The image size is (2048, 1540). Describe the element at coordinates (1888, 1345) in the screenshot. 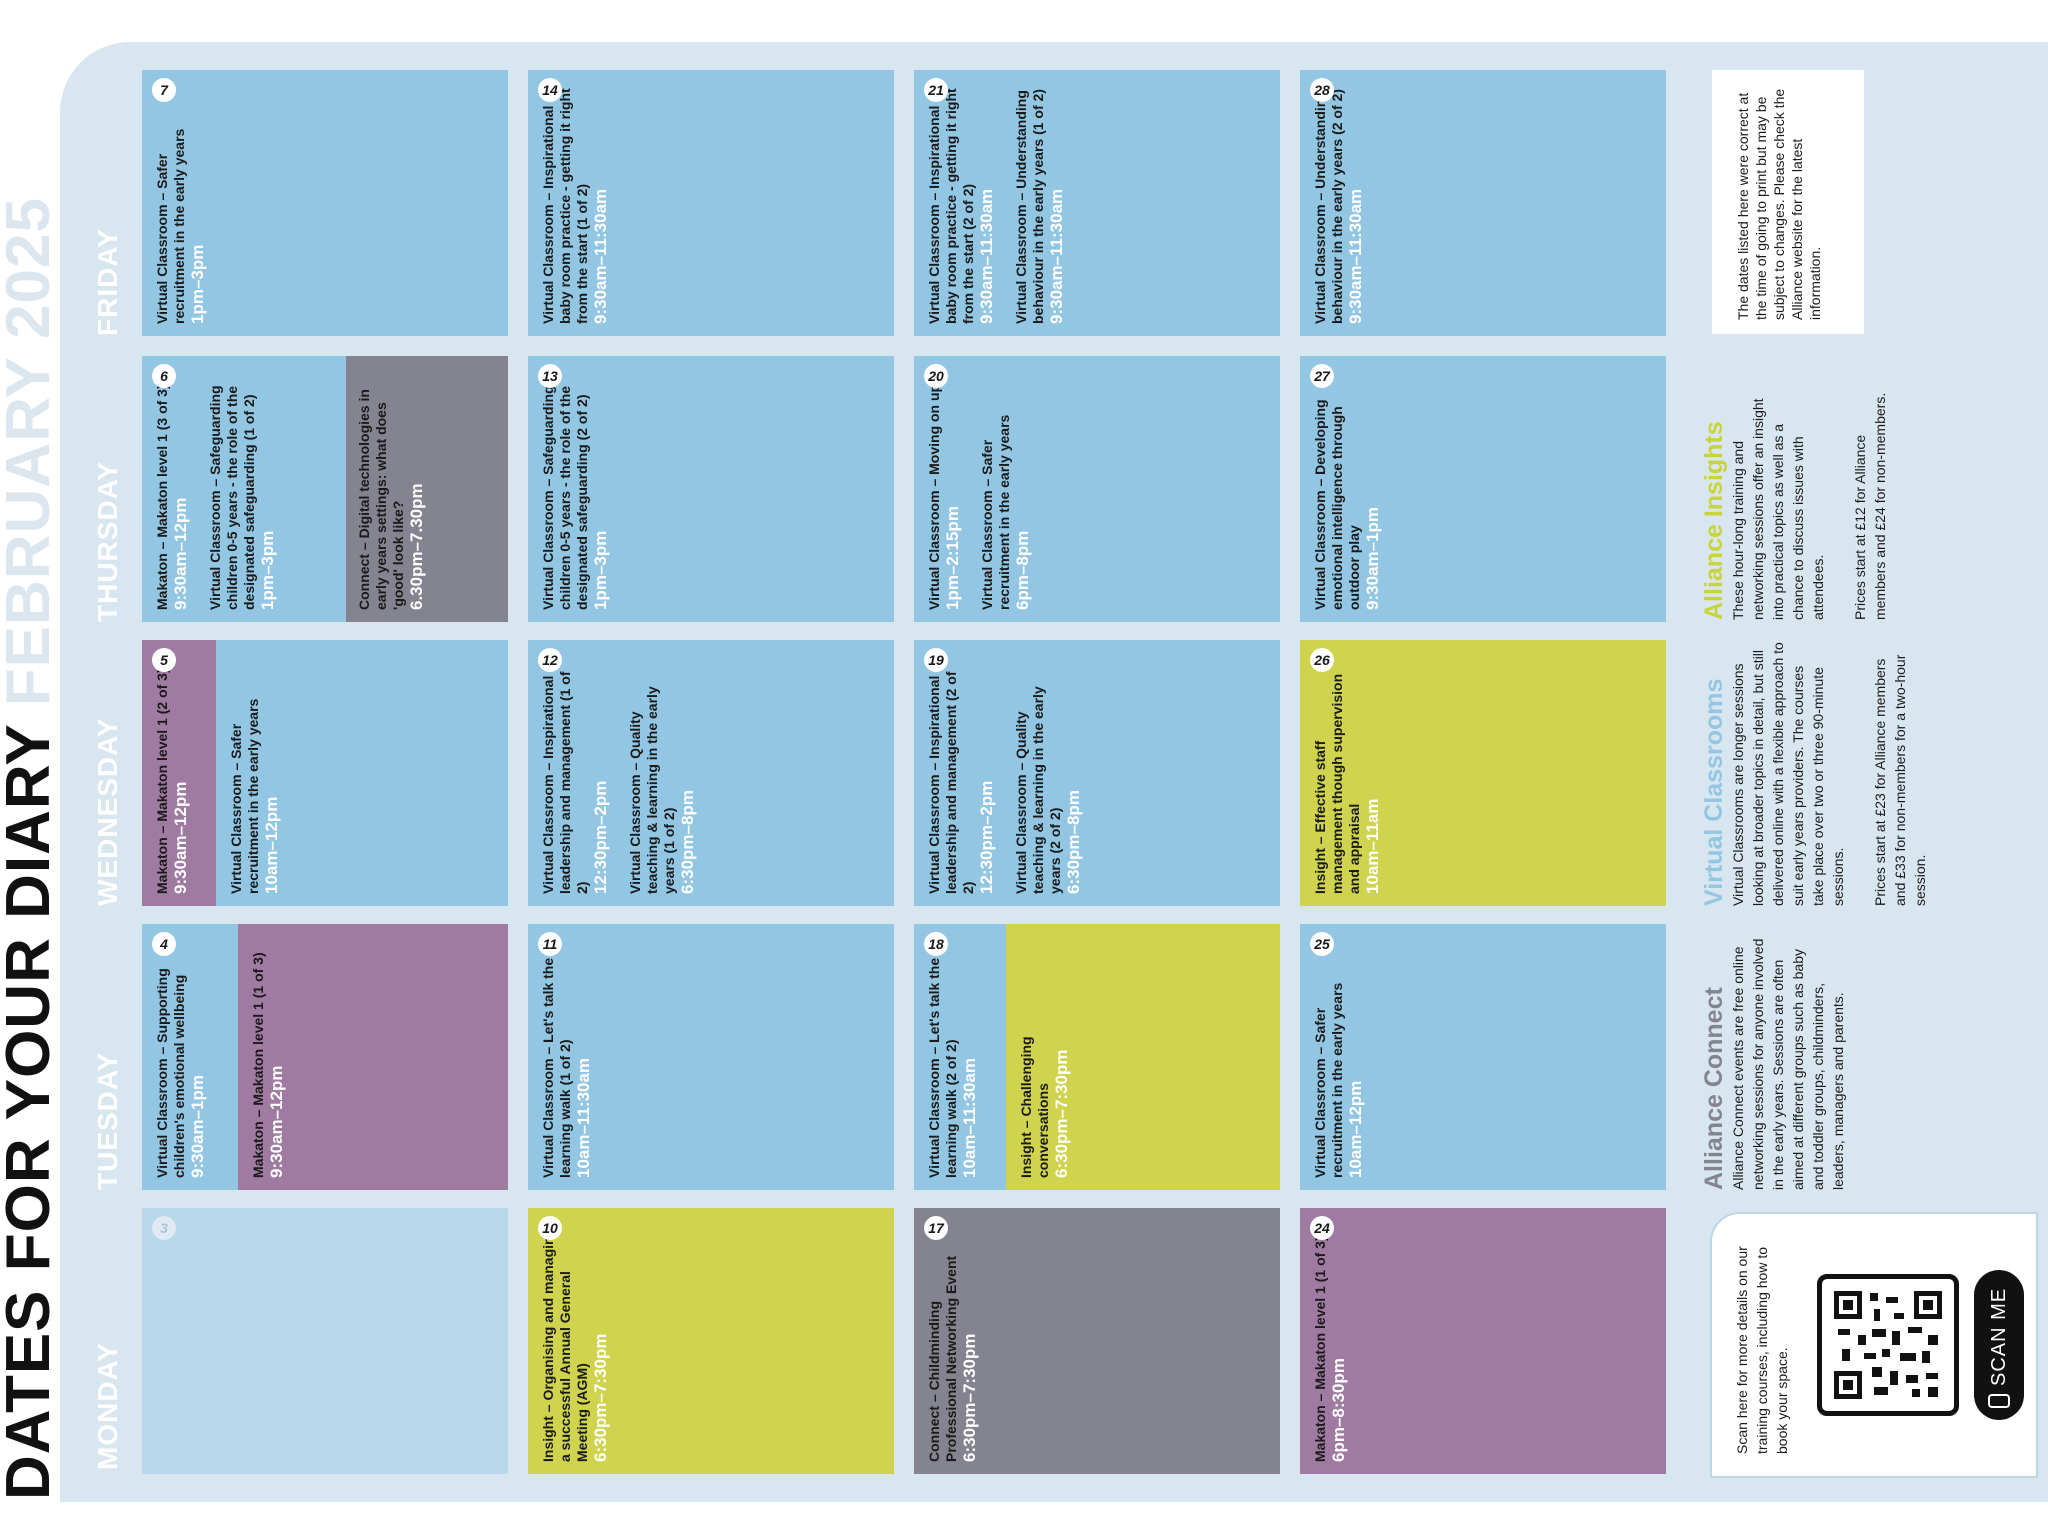

I see `qr-code` at that location.